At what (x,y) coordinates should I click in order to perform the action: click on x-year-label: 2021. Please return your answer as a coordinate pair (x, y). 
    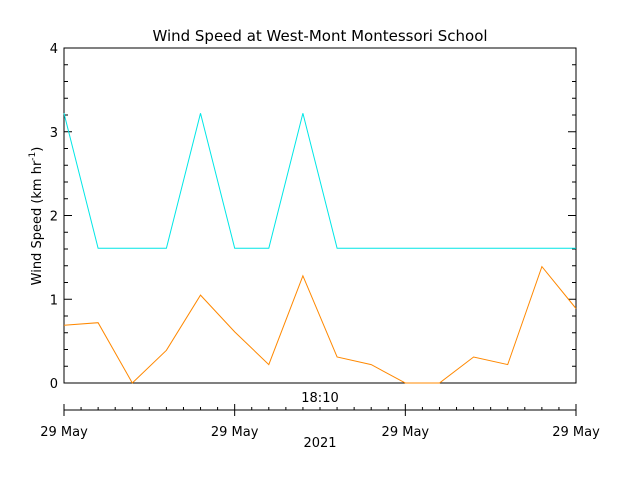
    Looking at the image, I should click on (319, 443).